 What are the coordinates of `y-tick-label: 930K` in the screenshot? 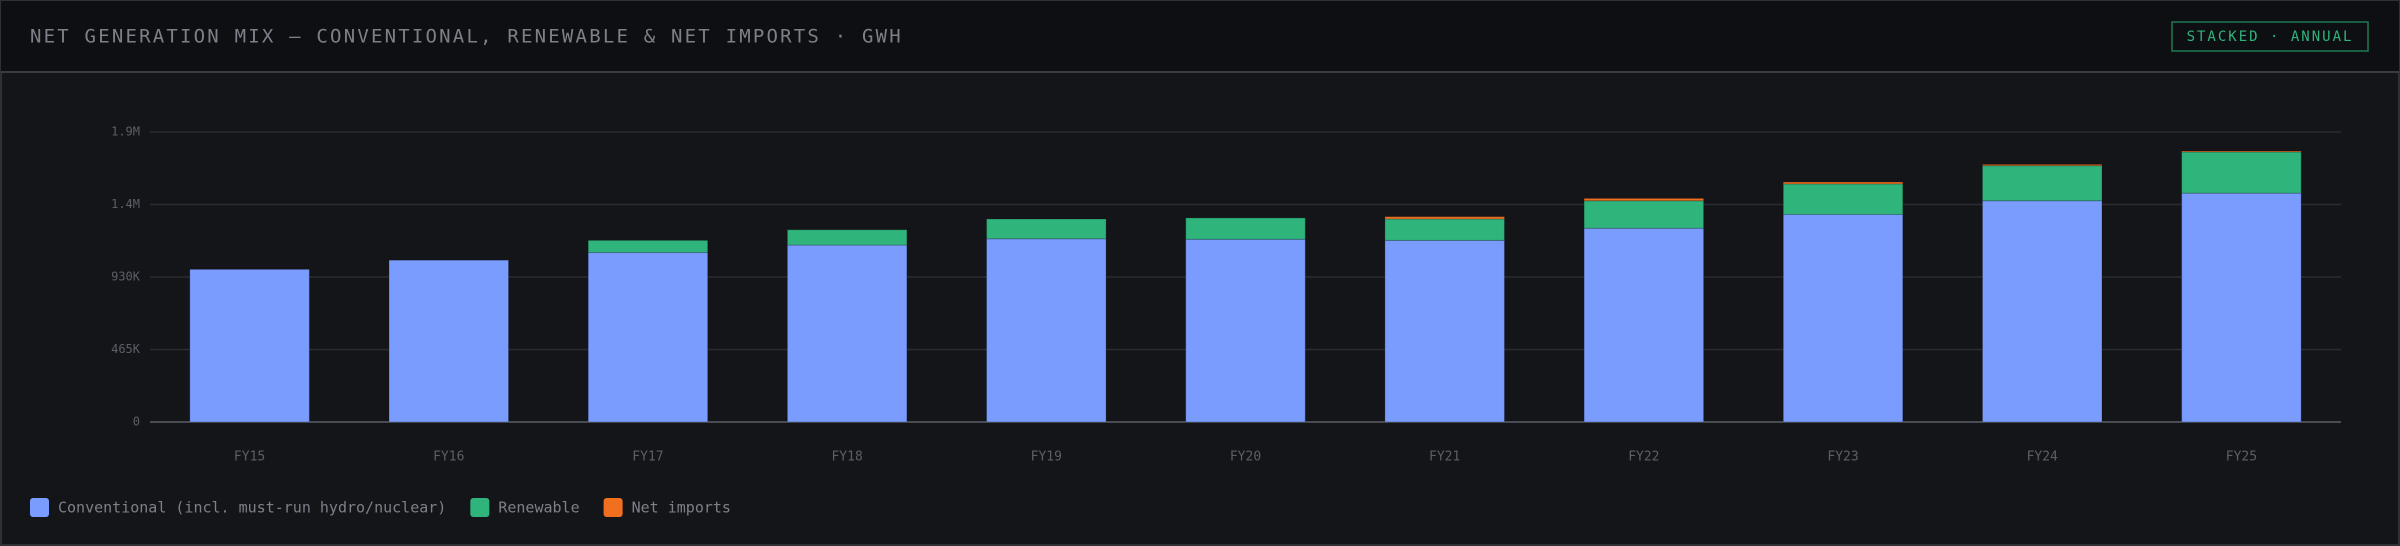 It's located at (126, 277).